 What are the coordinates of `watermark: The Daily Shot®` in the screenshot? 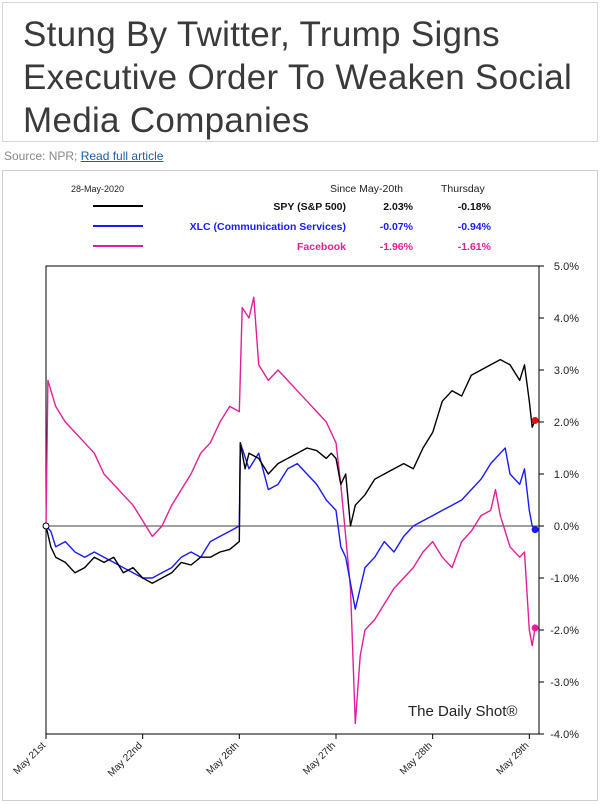 It's located at (462, 711).